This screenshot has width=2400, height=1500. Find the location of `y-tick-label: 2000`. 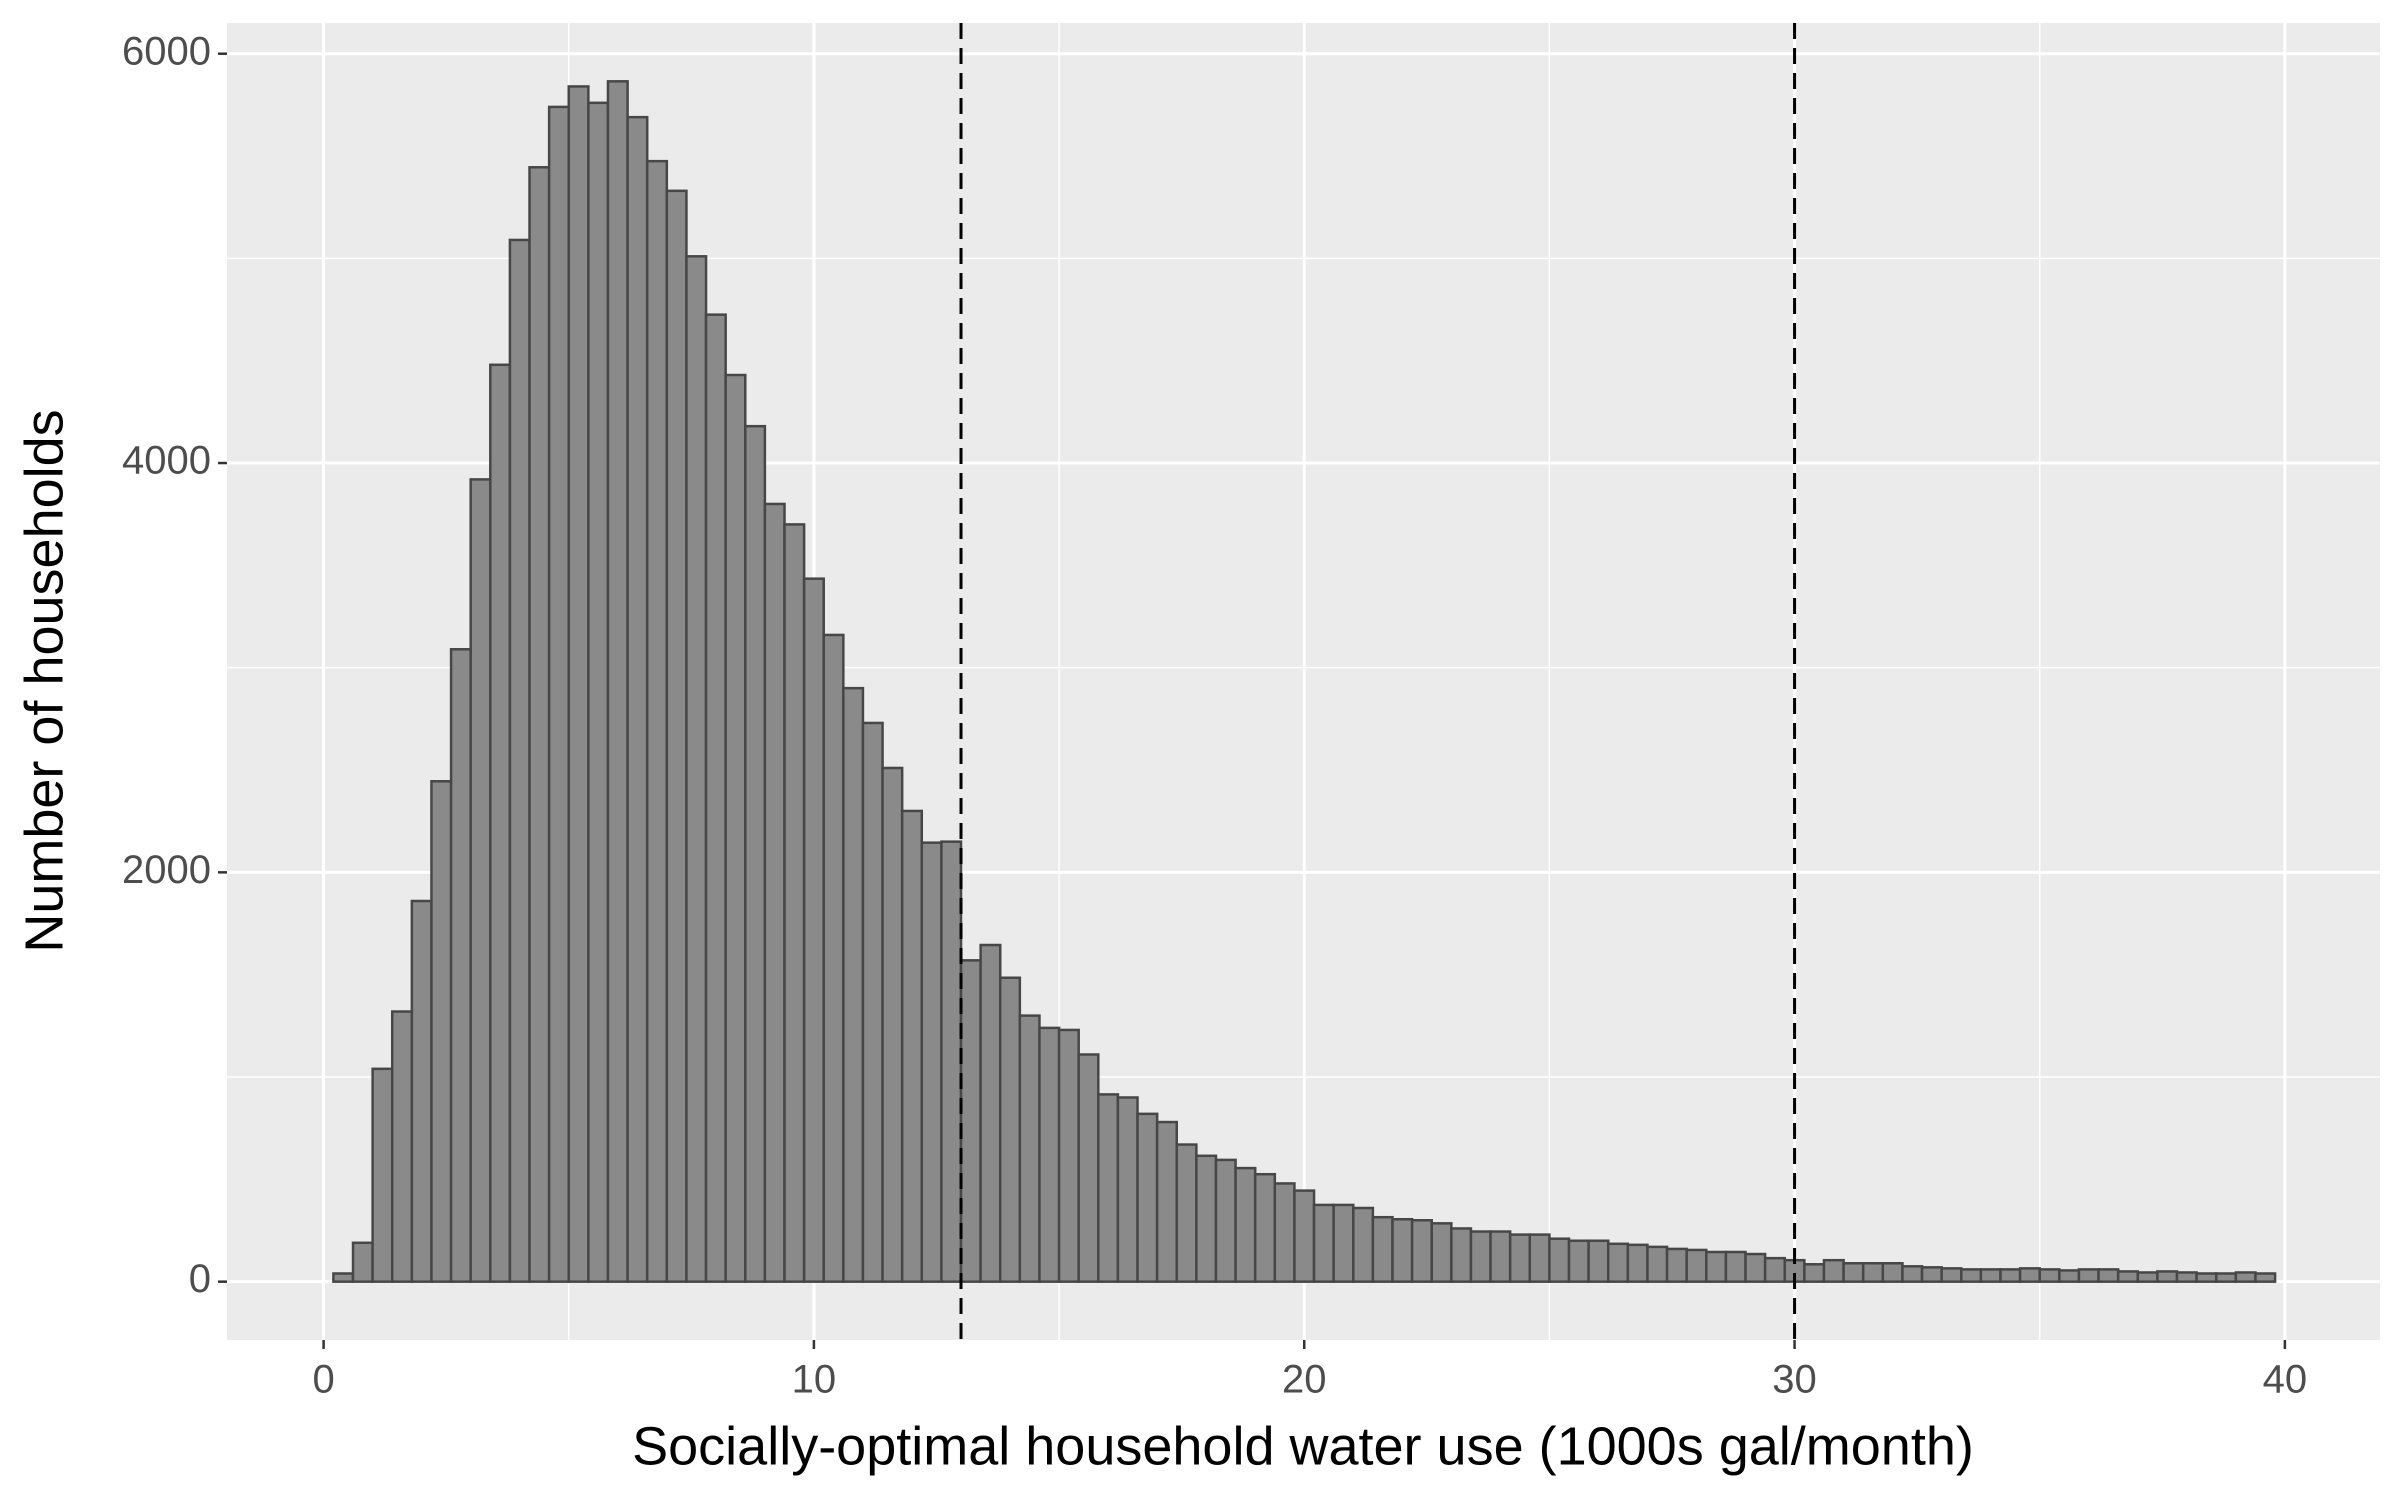

y-tick-label: 2000 is located at coordinates (166, 870).